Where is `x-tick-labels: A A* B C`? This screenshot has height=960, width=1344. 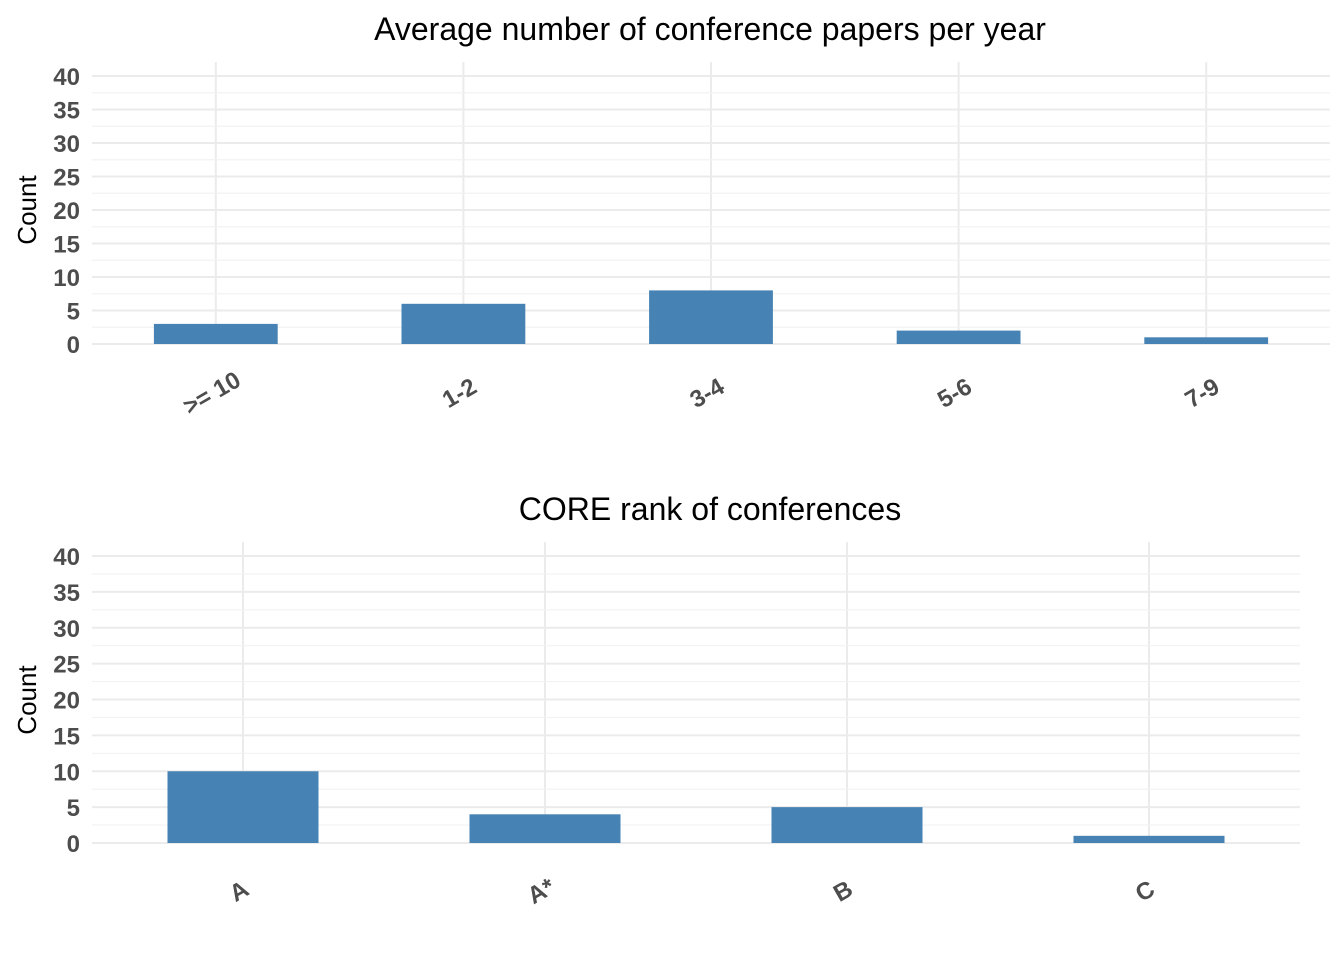 x-tick-labels: A A* B C is located at coordinates (692, 891).